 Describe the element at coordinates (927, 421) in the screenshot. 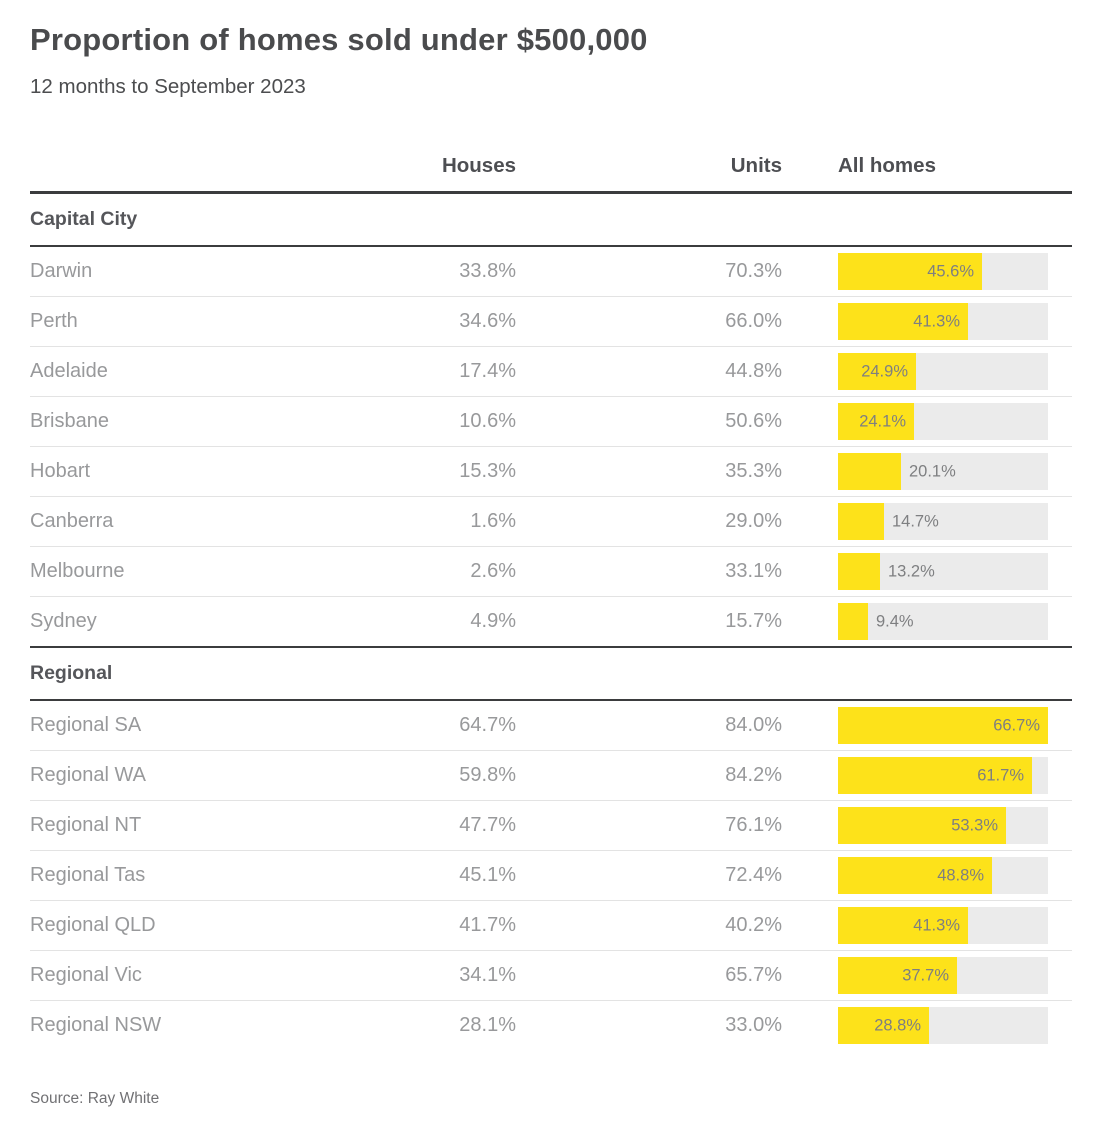

I see `all-homes-bar-cell: 24.1%` at that location.